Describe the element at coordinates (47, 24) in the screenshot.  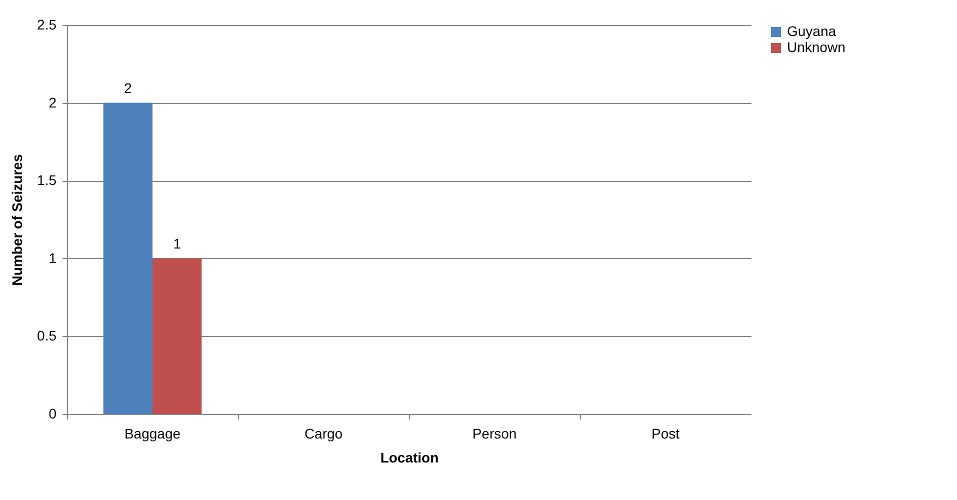
I see `y-tick-label: 2.5` at that location.